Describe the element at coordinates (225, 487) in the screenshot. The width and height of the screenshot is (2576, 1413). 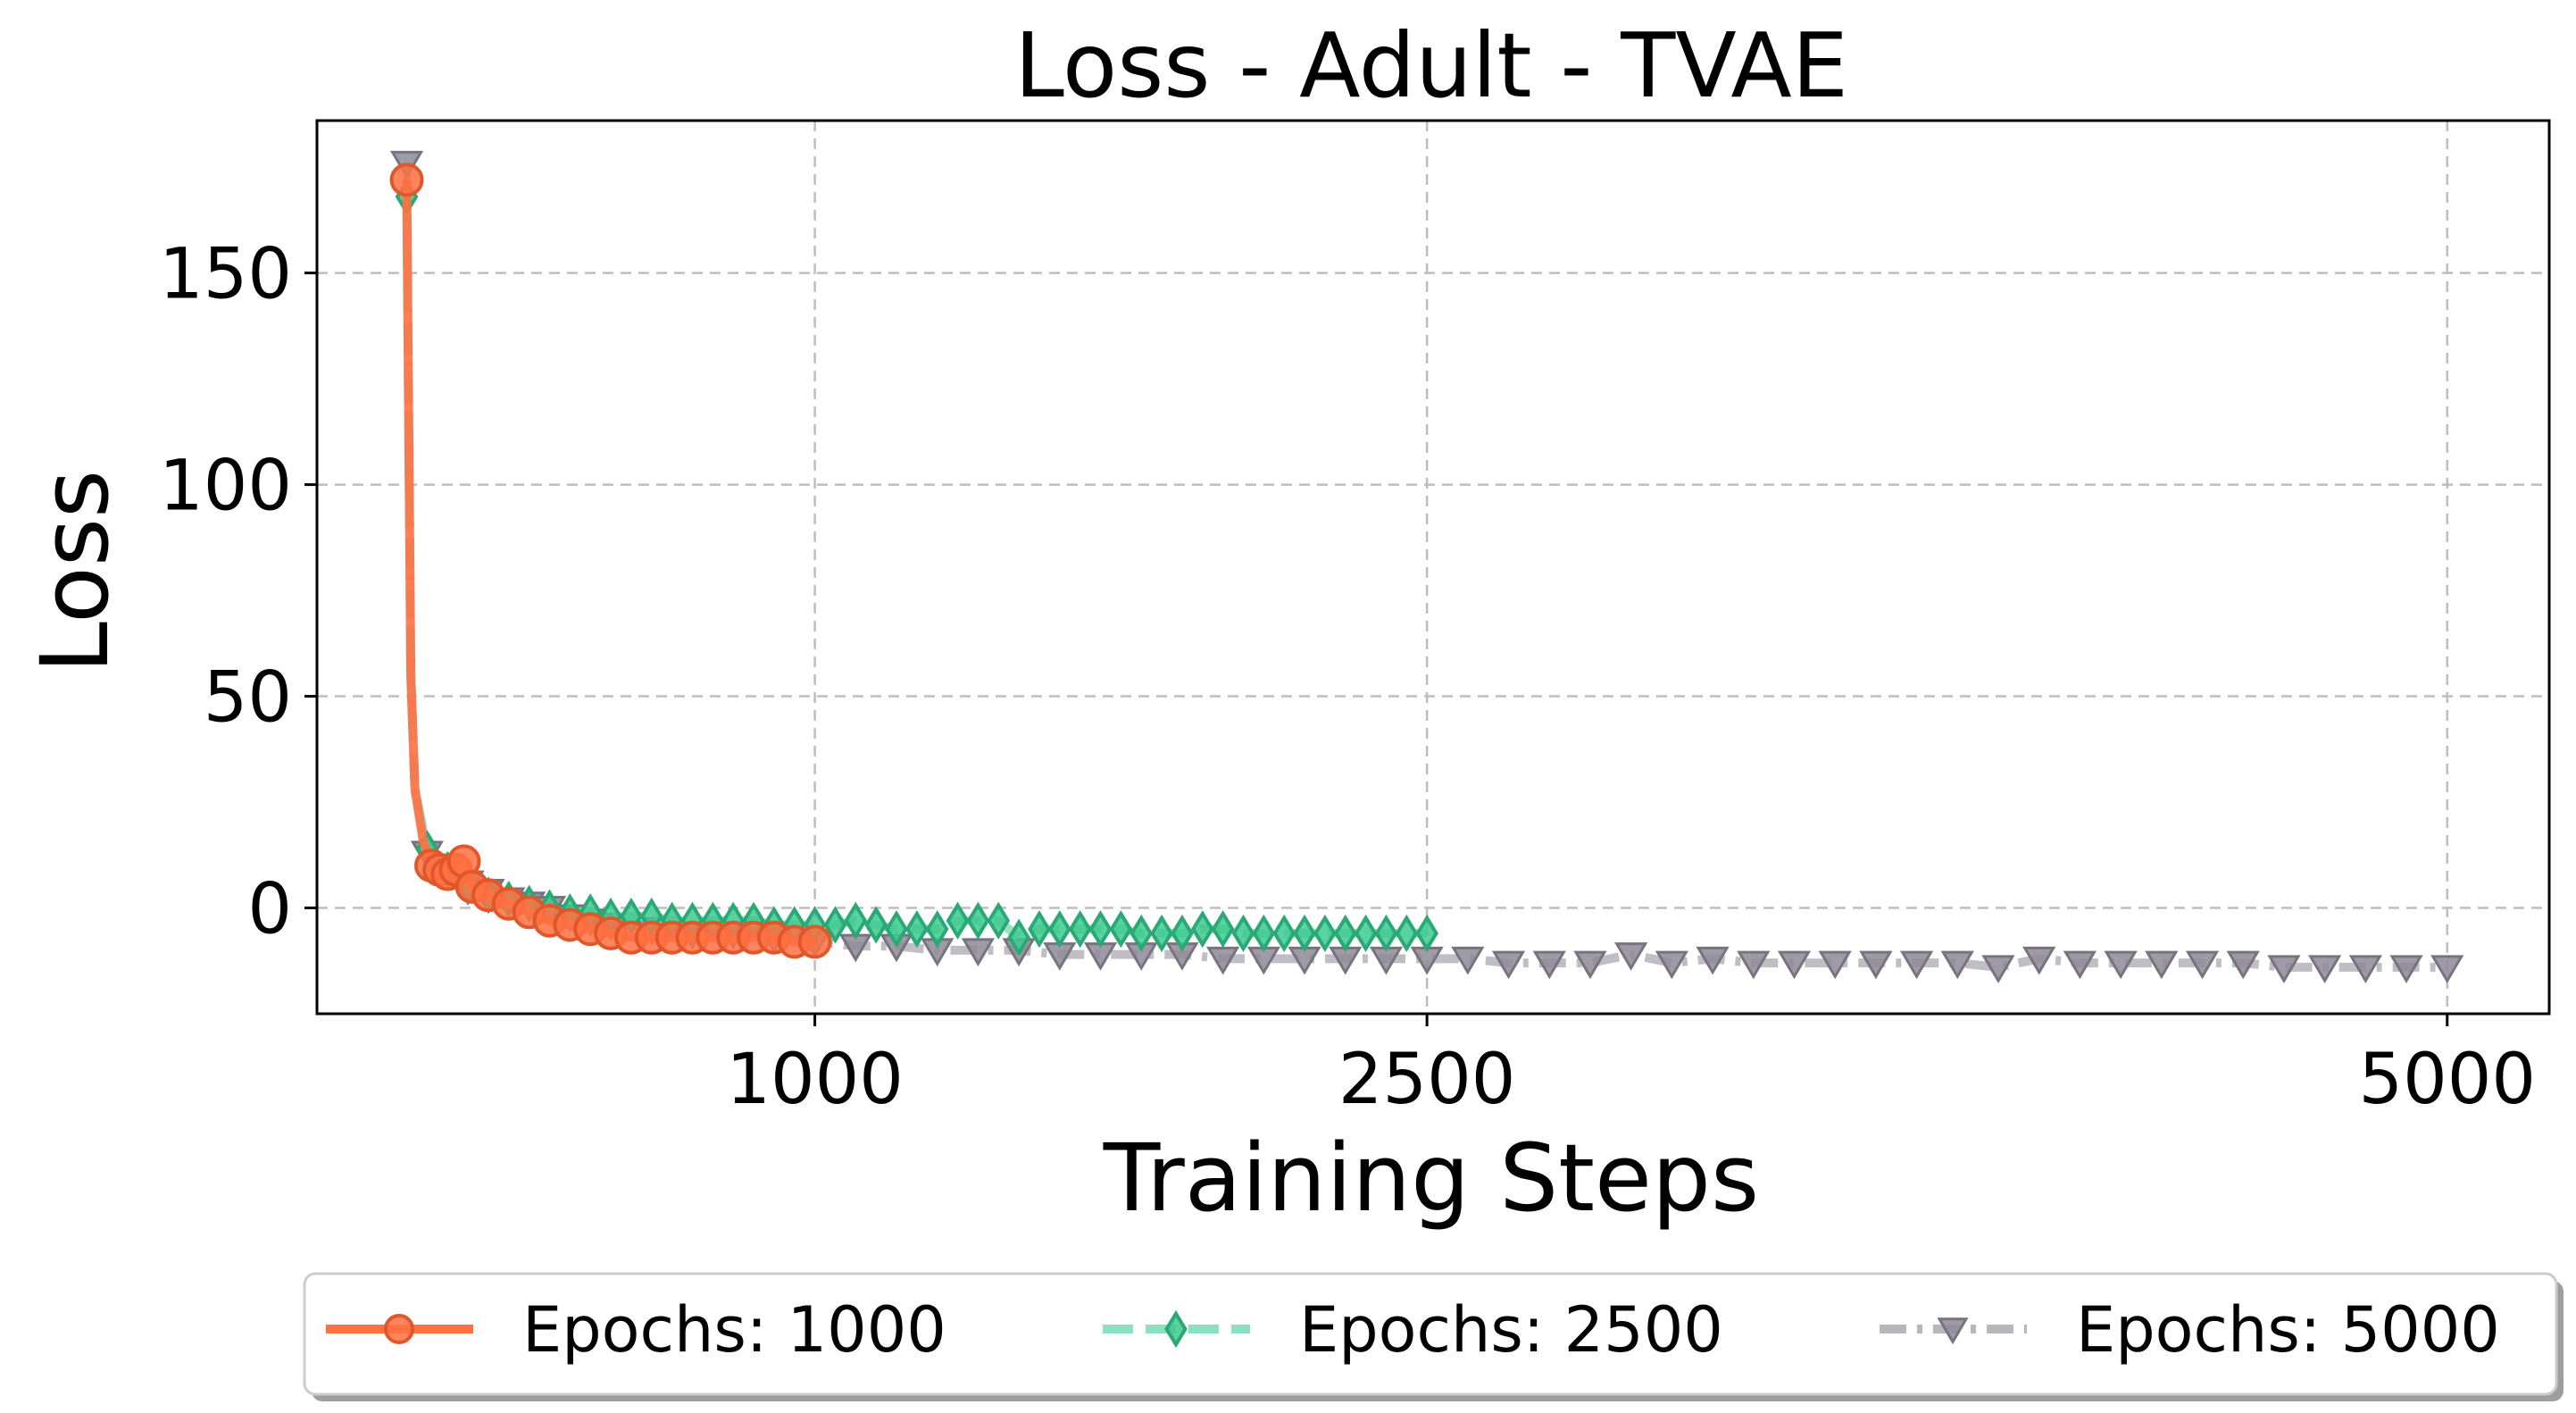
I see `y-tick-label: 100` at that location.